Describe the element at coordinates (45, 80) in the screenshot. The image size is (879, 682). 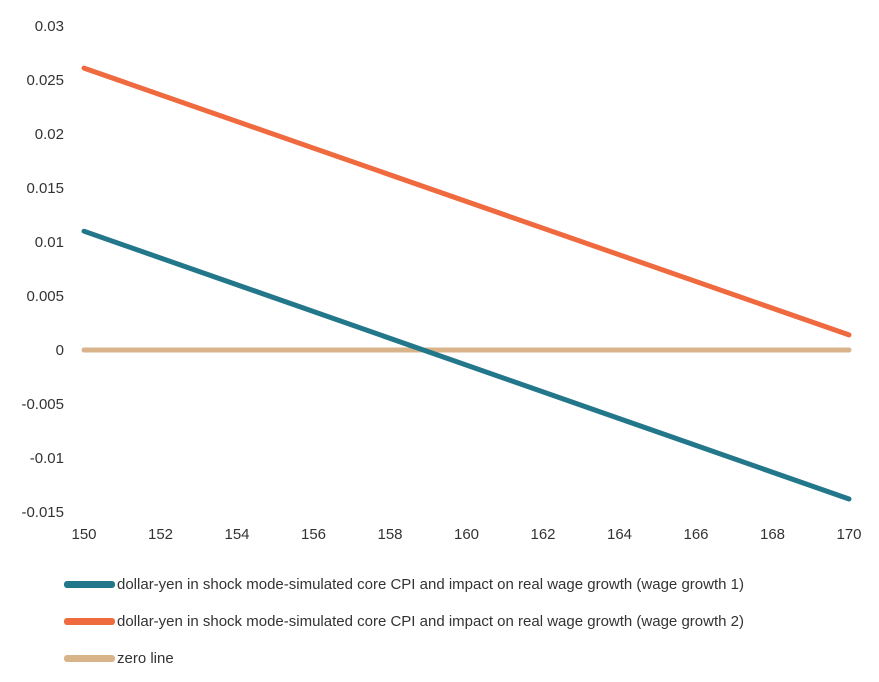
I see `y-tick-label: 0.025` at that location.